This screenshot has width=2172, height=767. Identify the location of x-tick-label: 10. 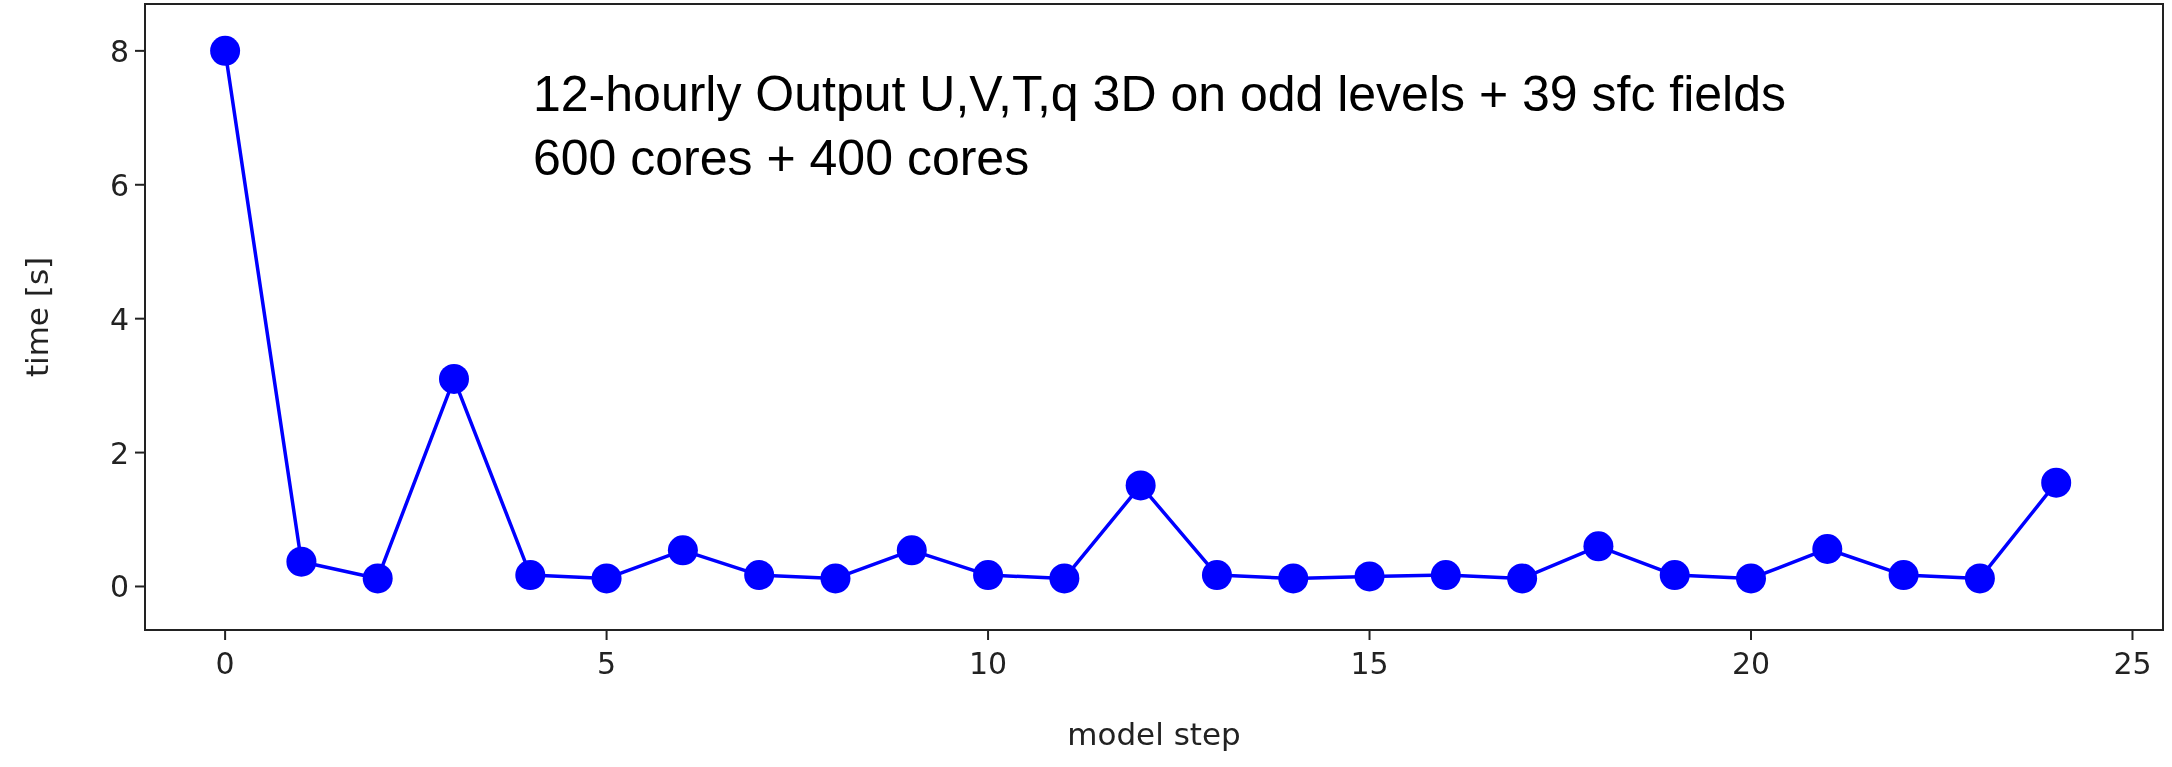
(988, 663).